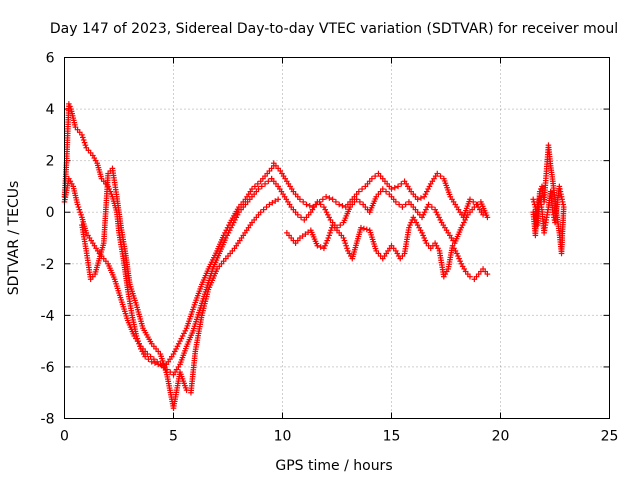 This screenshot has height=480, width=640. Describe the element at coordinates (50, 59) in the screenshot. I see `y-tick-label: 6` at that location.